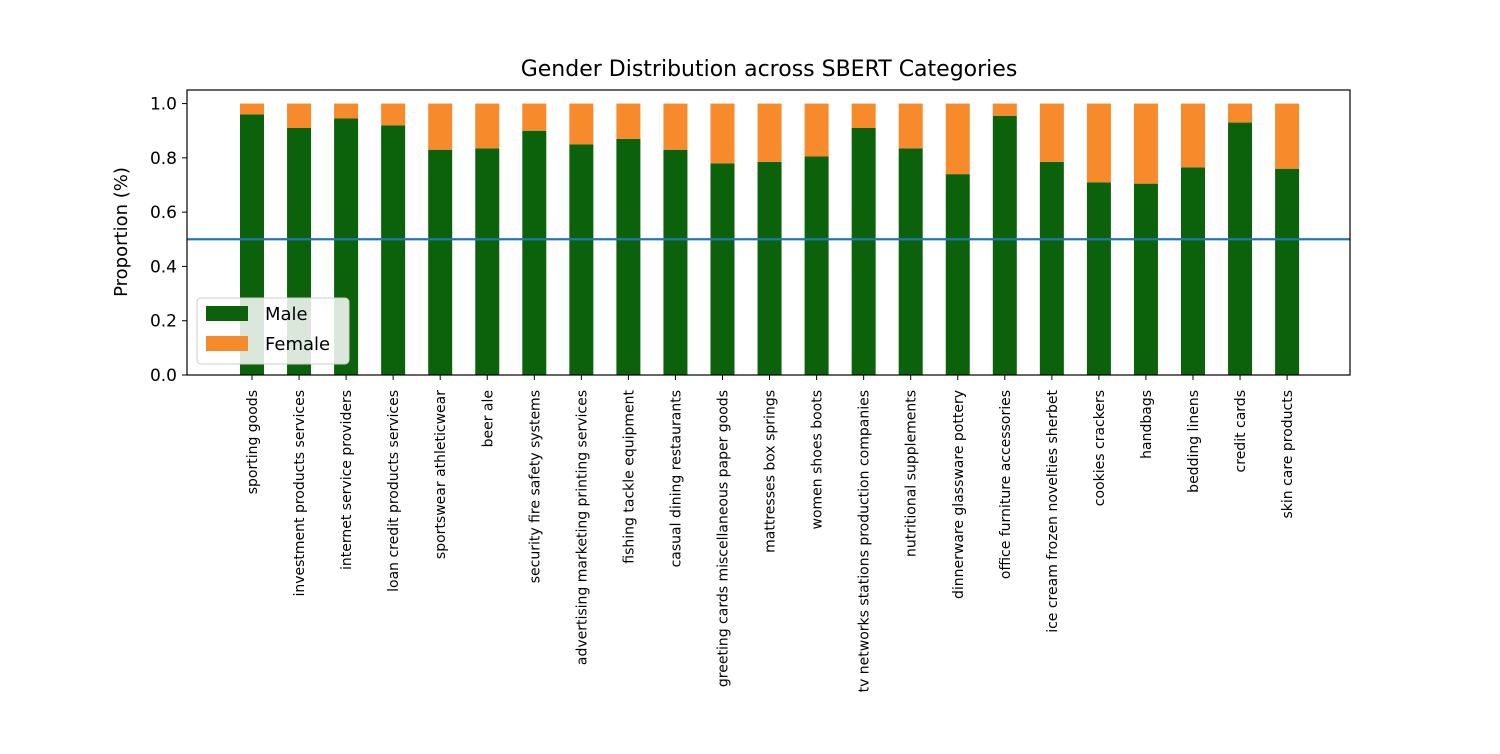 The height and width of the screenshot is (754, 1500). Describe the element at coordinates (771, 471) in the screenshot. I see `x-tick-label: mattresses box springs` at that location.